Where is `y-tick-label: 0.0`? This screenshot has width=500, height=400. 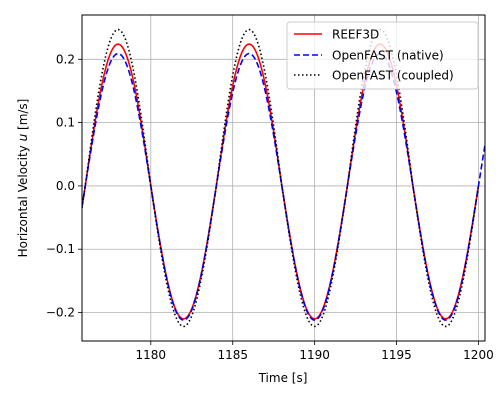
y-tick-label: 0.0 is located at coordinates (65, 186).